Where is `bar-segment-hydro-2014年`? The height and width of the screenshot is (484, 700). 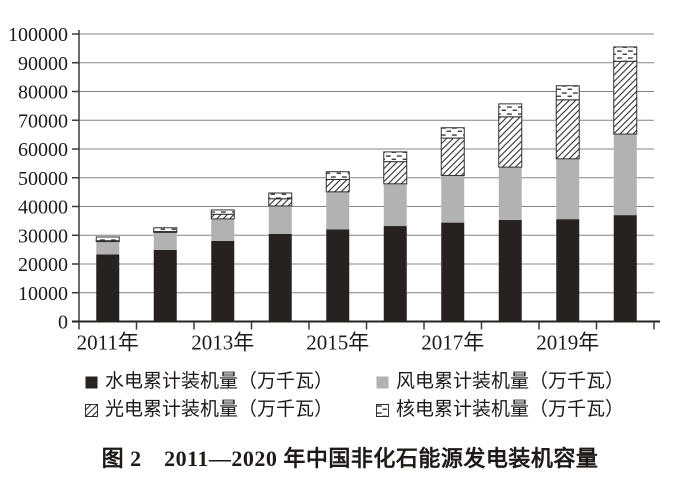 bar-segment-hydro-2014年 is located at coordinates (280, 277).